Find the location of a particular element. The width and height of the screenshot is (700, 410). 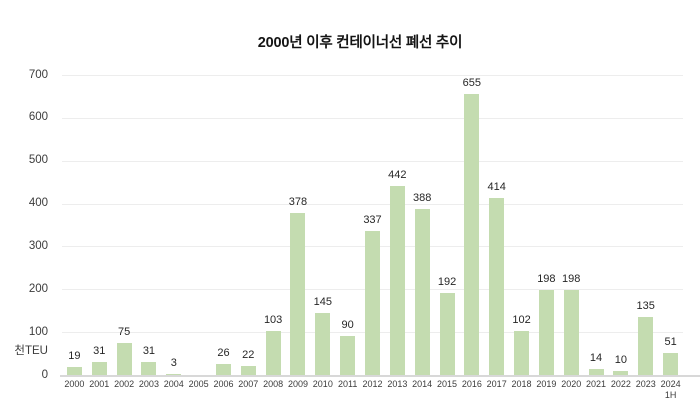

value-label-2001: 31 is located at coordinates (99, 350).